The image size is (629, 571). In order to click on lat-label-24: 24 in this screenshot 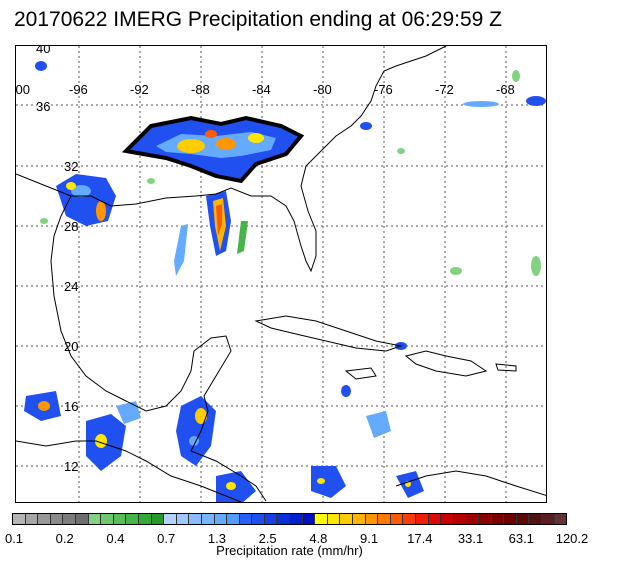, I will do `click(71, 286)`.